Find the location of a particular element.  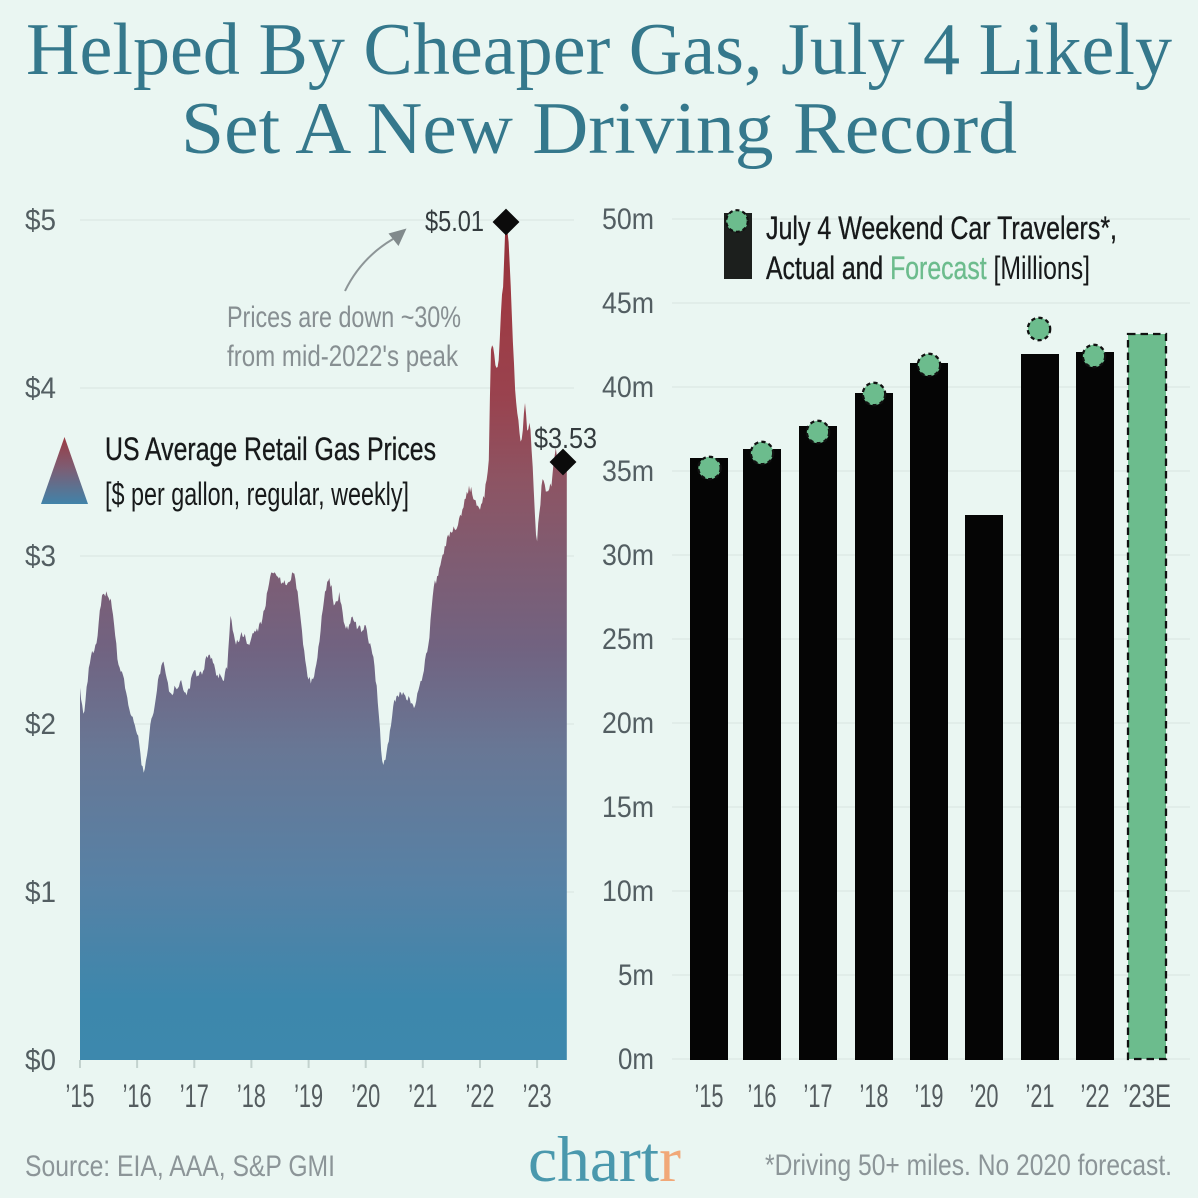

svg-text: $0 is located at coordinates (40, 1060).